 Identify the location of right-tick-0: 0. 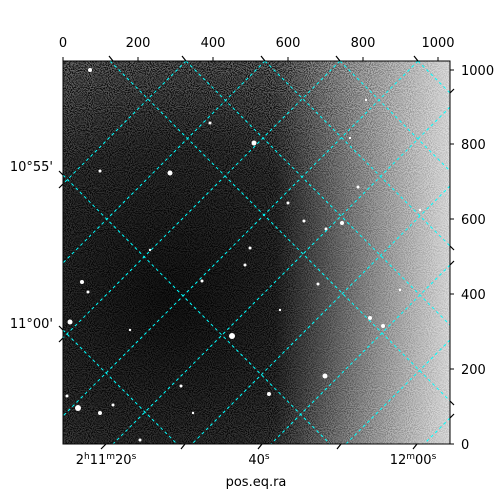
(465, 445).